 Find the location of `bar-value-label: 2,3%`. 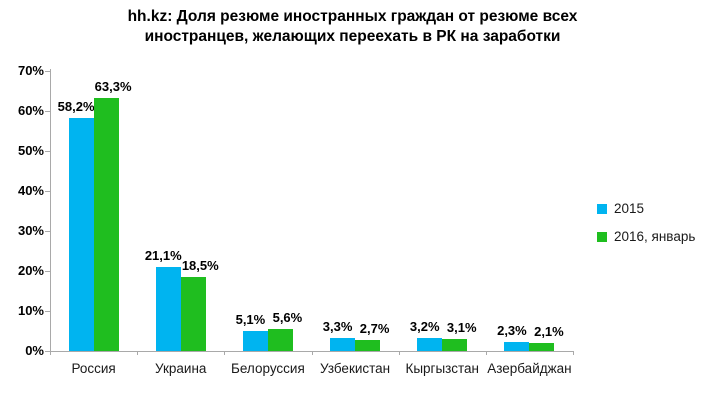

bar-value-label: 2,3% is located at coordinates (512, 330).